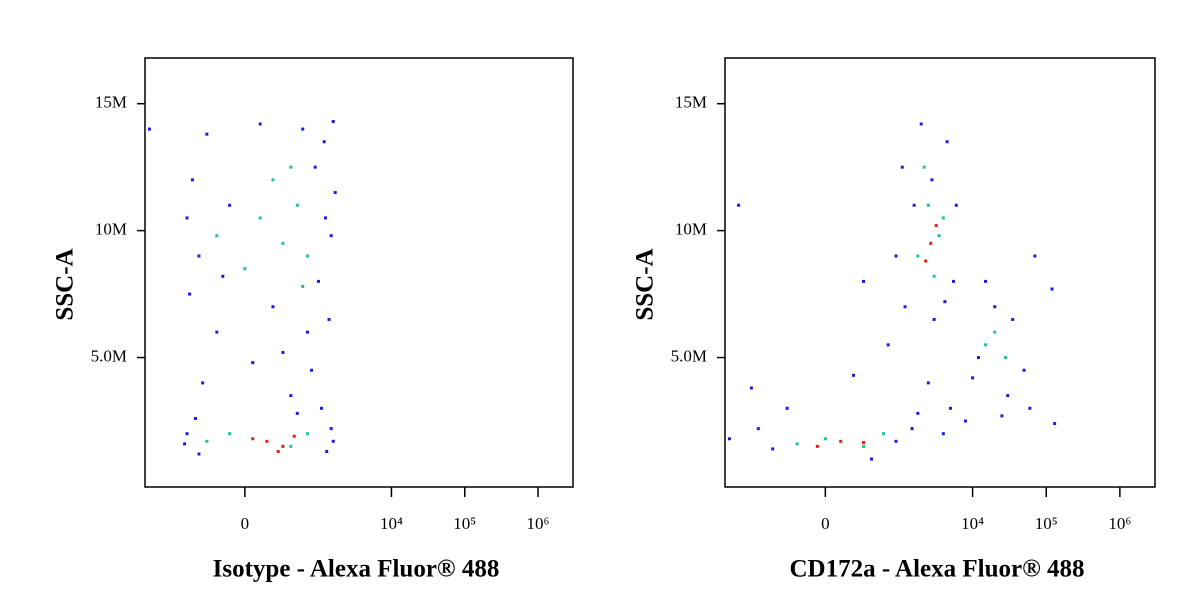 This screenshot has height=600, width=1200. Describe the element at coordinates (936, 569) in the screenshot. I see `x-axis-title: CD172a - Alexa Fluor® 488` at that location.